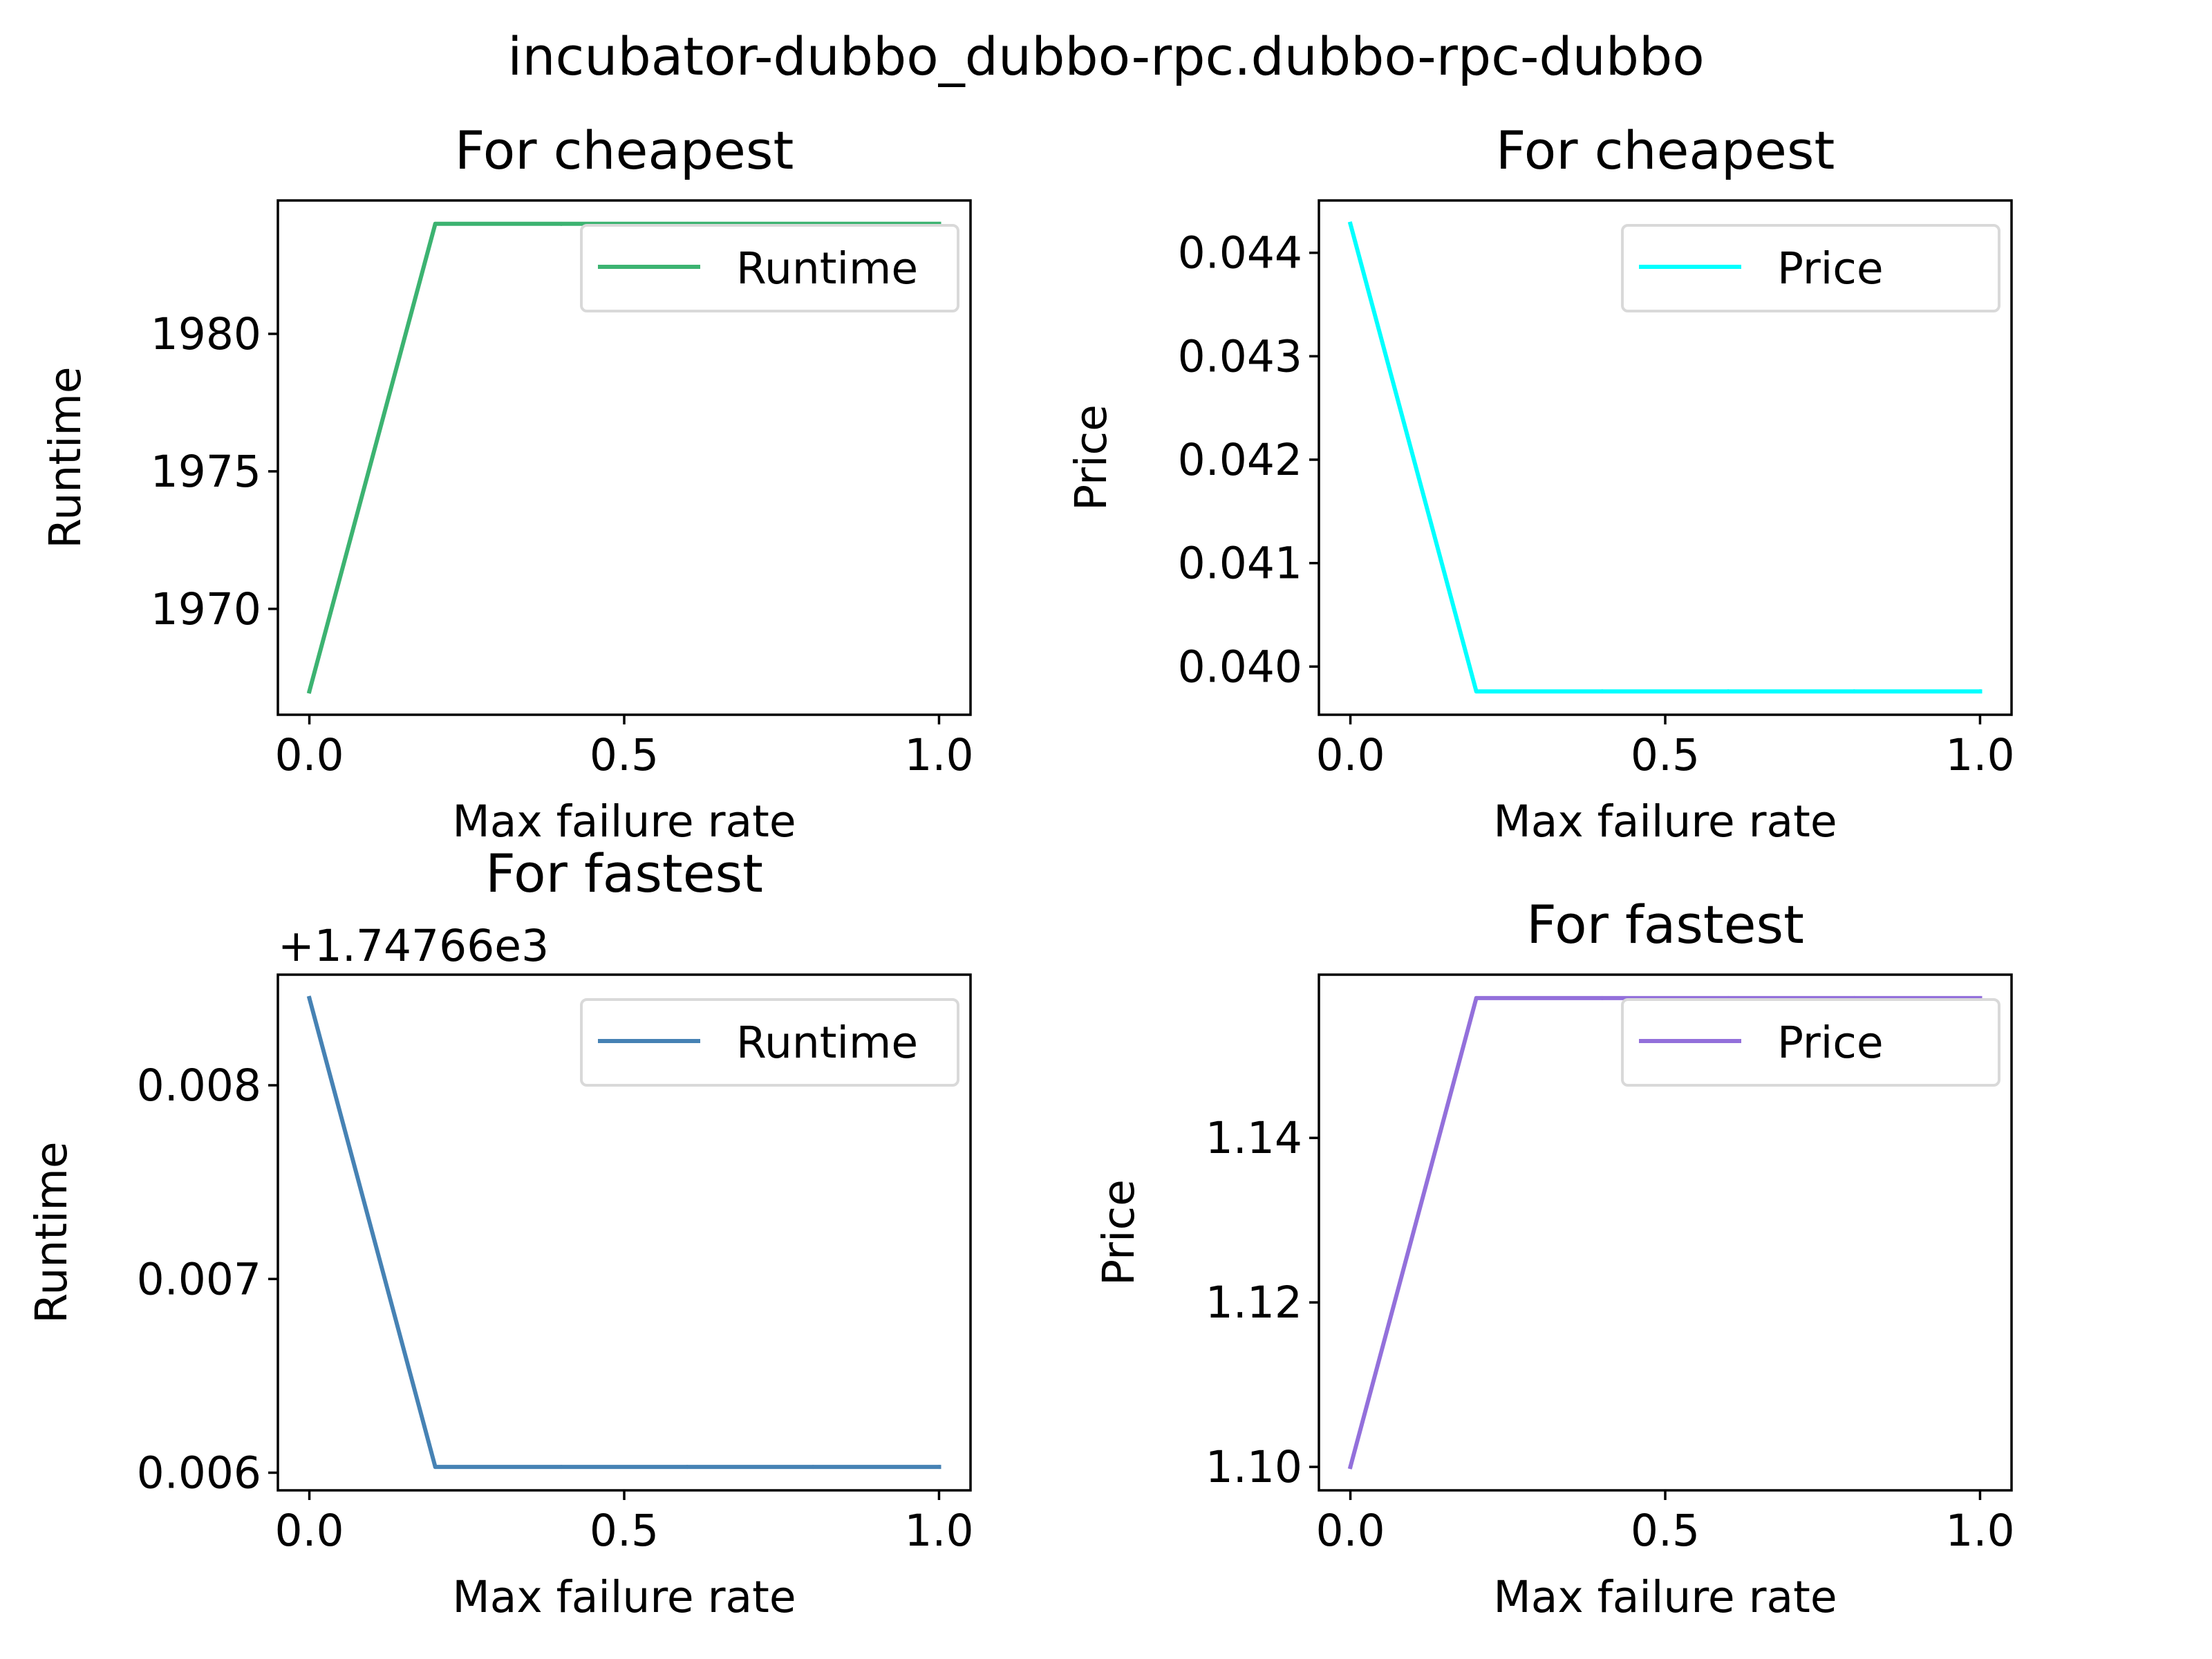  I want to click on y-tick-label: 0.043, so click(1240, 357).